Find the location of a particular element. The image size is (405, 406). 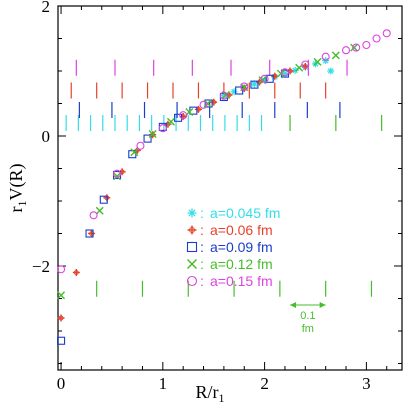

y-tick-label: 2 is located at coordinates (46, 8).